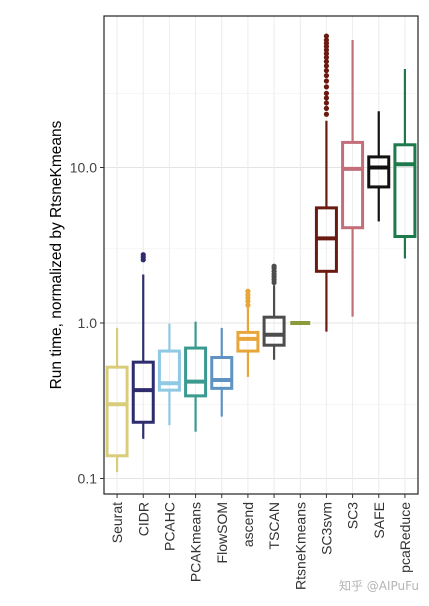 This screenshot has height=606, width=429. I want to click on x-tick-label: RtsneKmeans, so click(300, 546).